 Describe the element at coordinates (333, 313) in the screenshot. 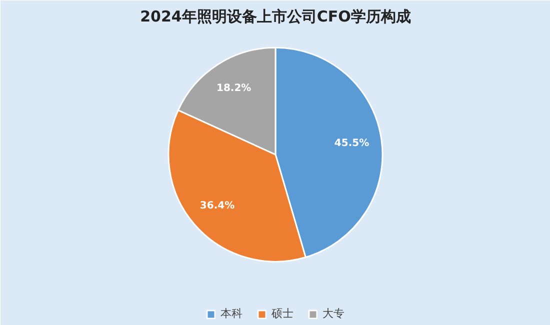

I see `legend-label: 大专` at that location.